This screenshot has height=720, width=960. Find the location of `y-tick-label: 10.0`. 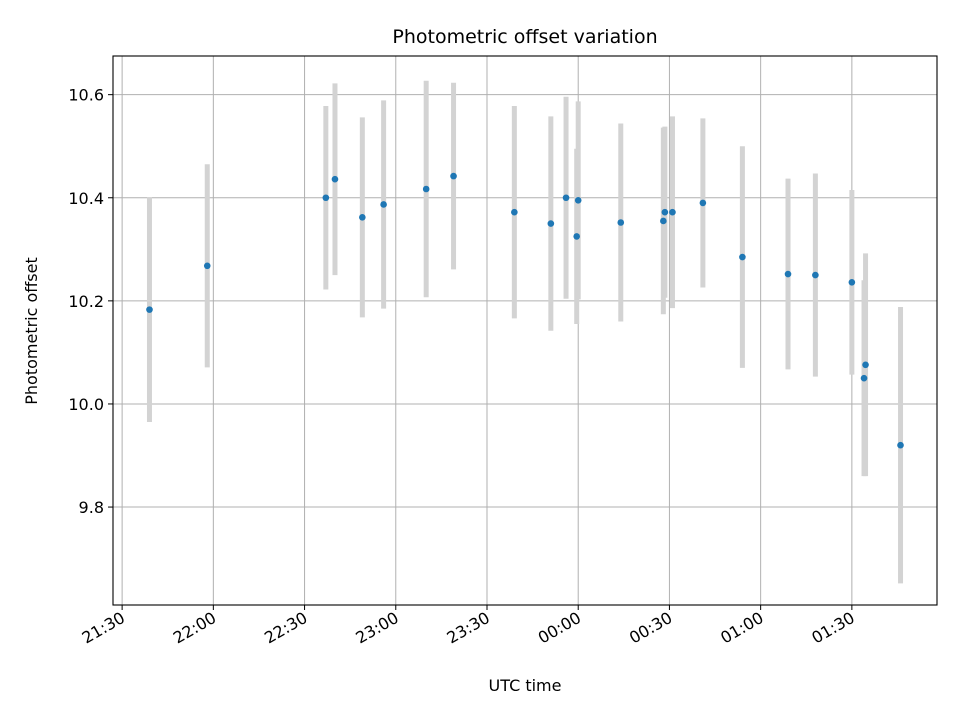

y-tick-label: 10.0 is located at coordinates (86, 404).